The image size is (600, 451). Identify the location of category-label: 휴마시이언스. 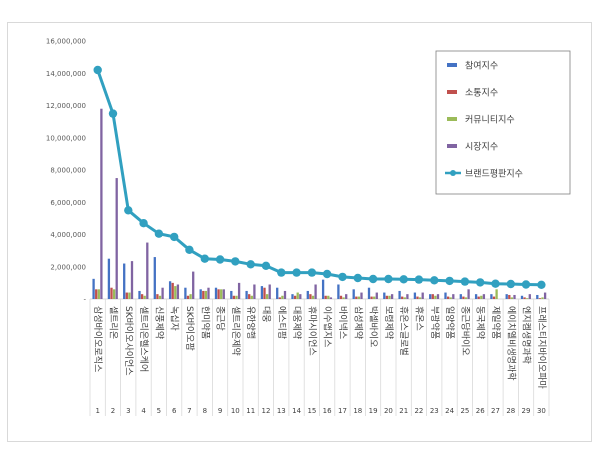
(312, 331).